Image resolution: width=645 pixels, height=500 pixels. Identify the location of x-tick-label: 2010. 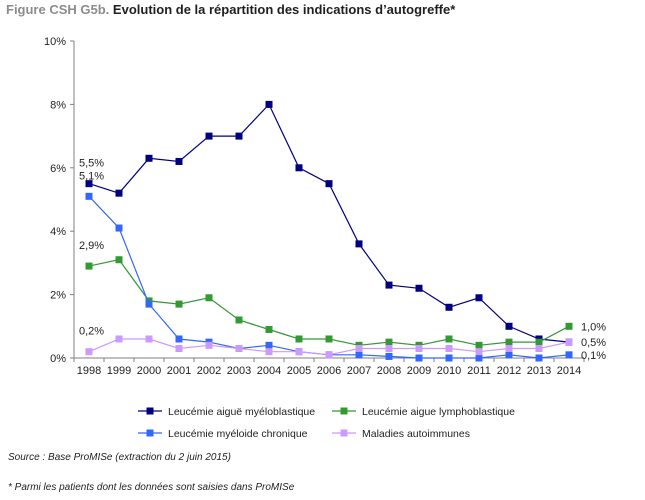
(449, 371).